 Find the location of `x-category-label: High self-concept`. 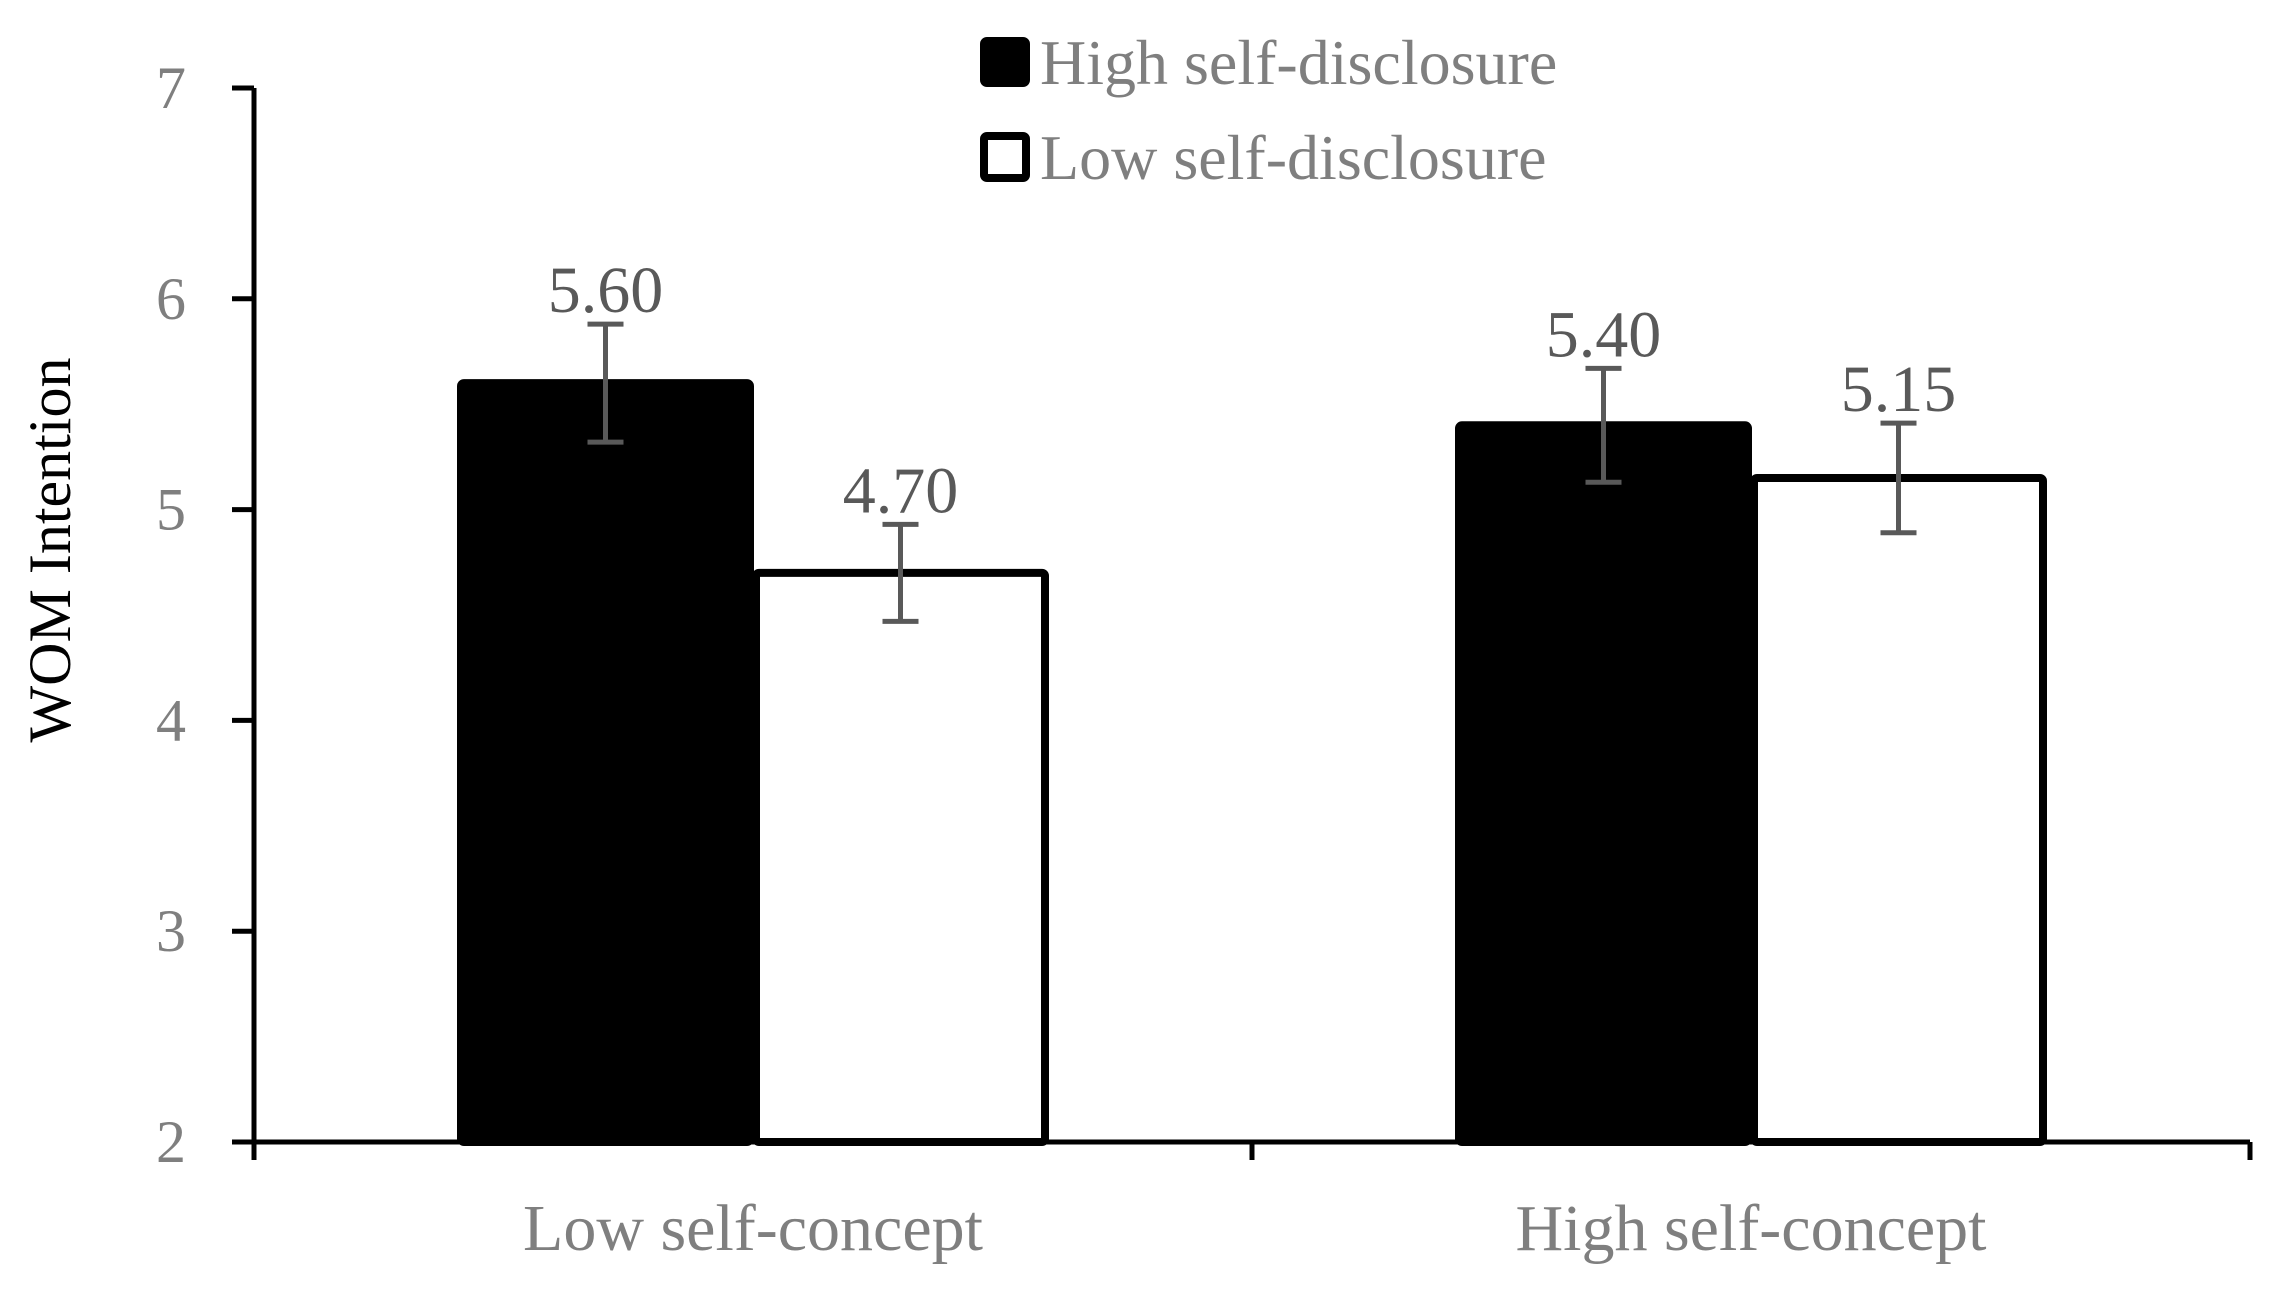

x-category-label: High self-concept is located at coordinates (1751, 1228).